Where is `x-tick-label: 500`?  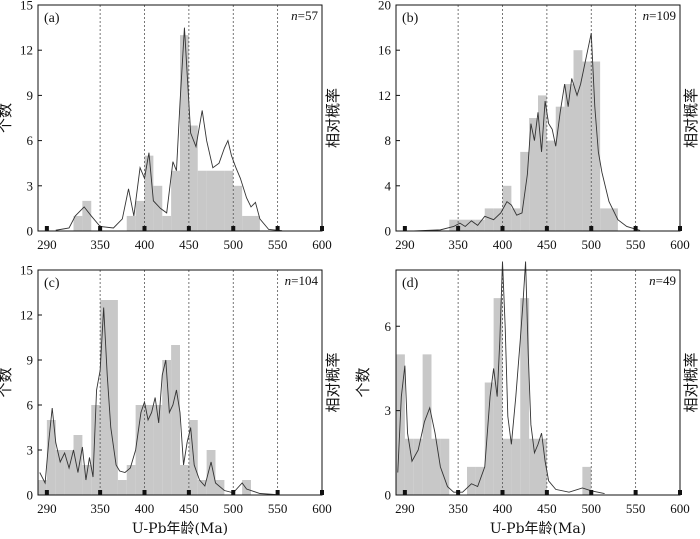 x-tick-label: 500 is located at coordinates (234, 244).